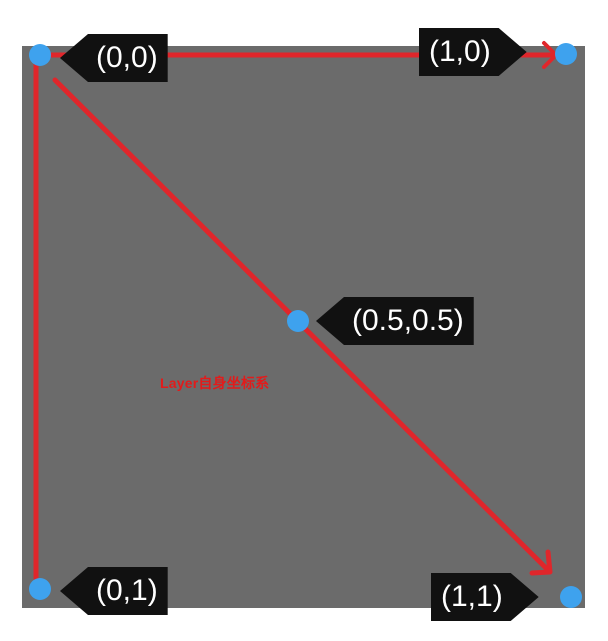 Image resolution: width=608 pixels, height=641 pixels. Describe the element at coordinates (40, 589) in the screenshot. I see `bottom-left-point` at that location.